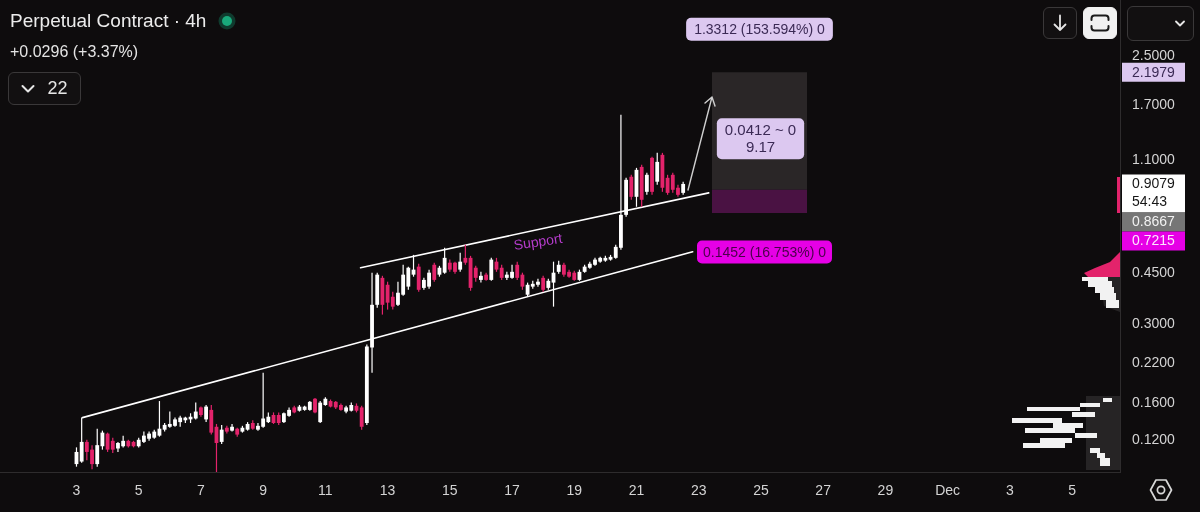  I want to click on y-tick-label: 0.4500, so click(1154, 271).